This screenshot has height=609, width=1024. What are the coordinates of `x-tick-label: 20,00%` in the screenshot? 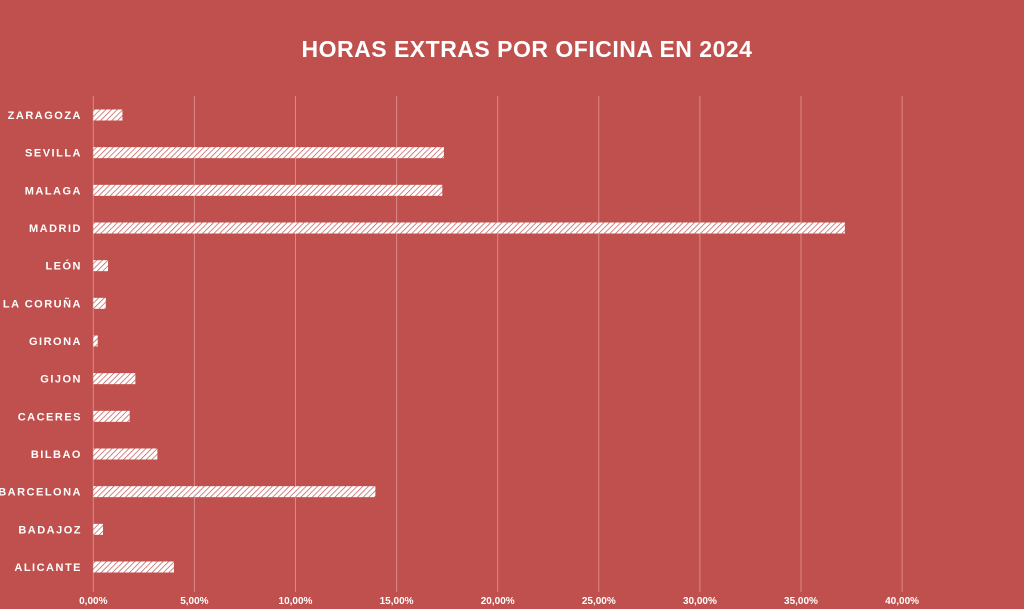 It's located at (498, 601).